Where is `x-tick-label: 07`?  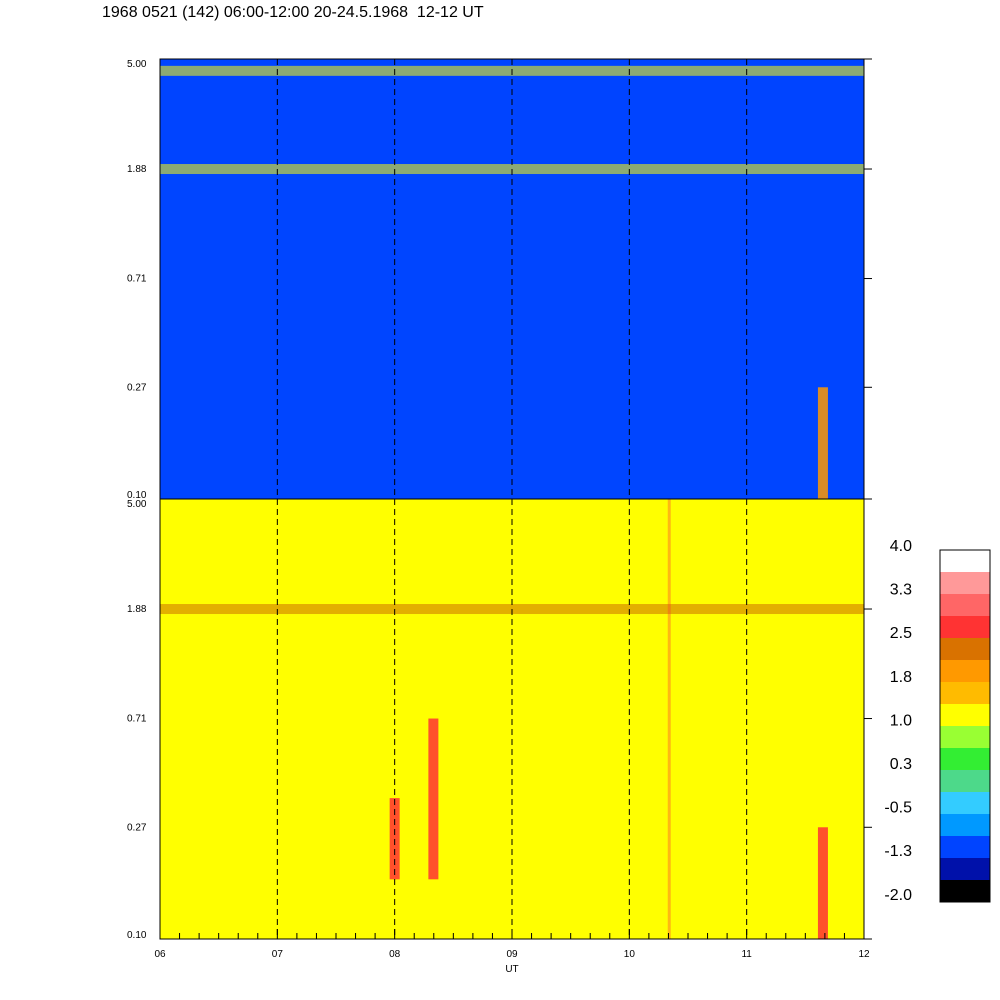
x-tick-label: 07 is located at coordinates (278, 954).